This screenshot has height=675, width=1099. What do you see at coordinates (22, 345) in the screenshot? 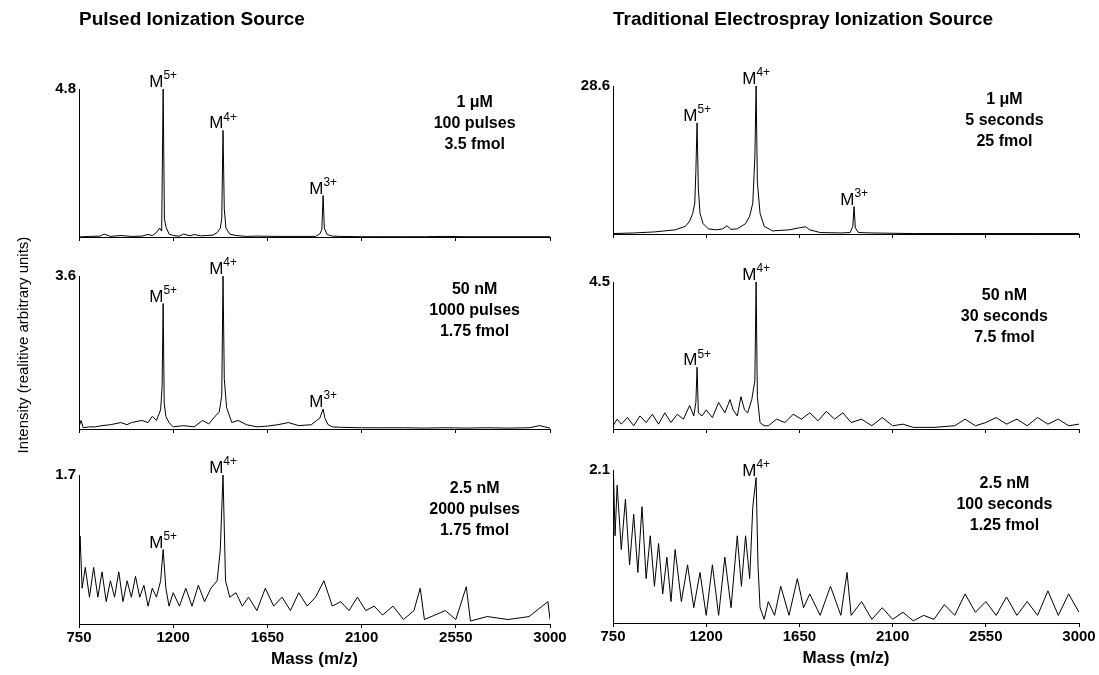
I see `y-axis-title: Intensity (realitive arbitrary units)` at bounding box center [22, 345].